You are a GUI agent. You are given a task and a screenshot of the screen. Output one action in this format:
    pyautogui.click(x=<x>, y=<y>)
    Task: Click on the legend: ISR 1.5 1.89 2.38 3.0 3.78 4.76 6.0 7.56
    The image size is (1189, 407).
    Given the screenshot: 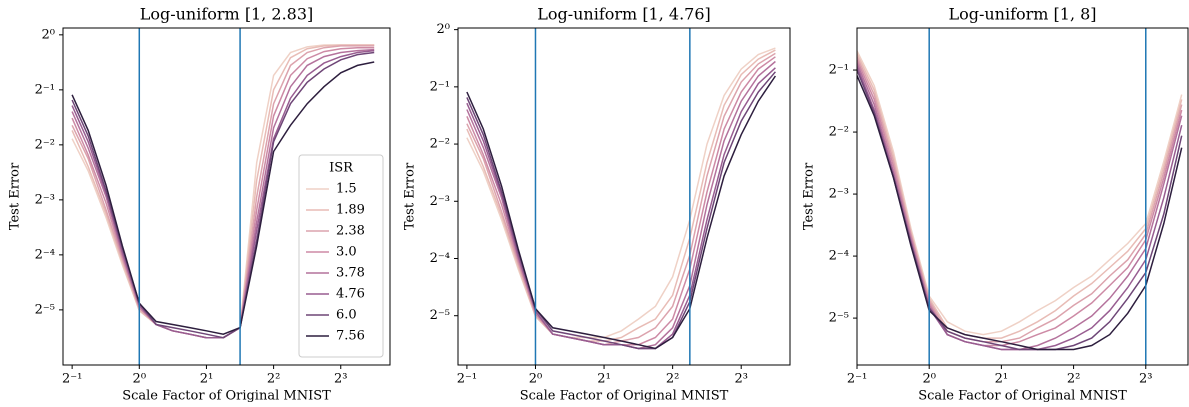 What is the action you would take?
    pyautogui.click(x=341, y=256)
    